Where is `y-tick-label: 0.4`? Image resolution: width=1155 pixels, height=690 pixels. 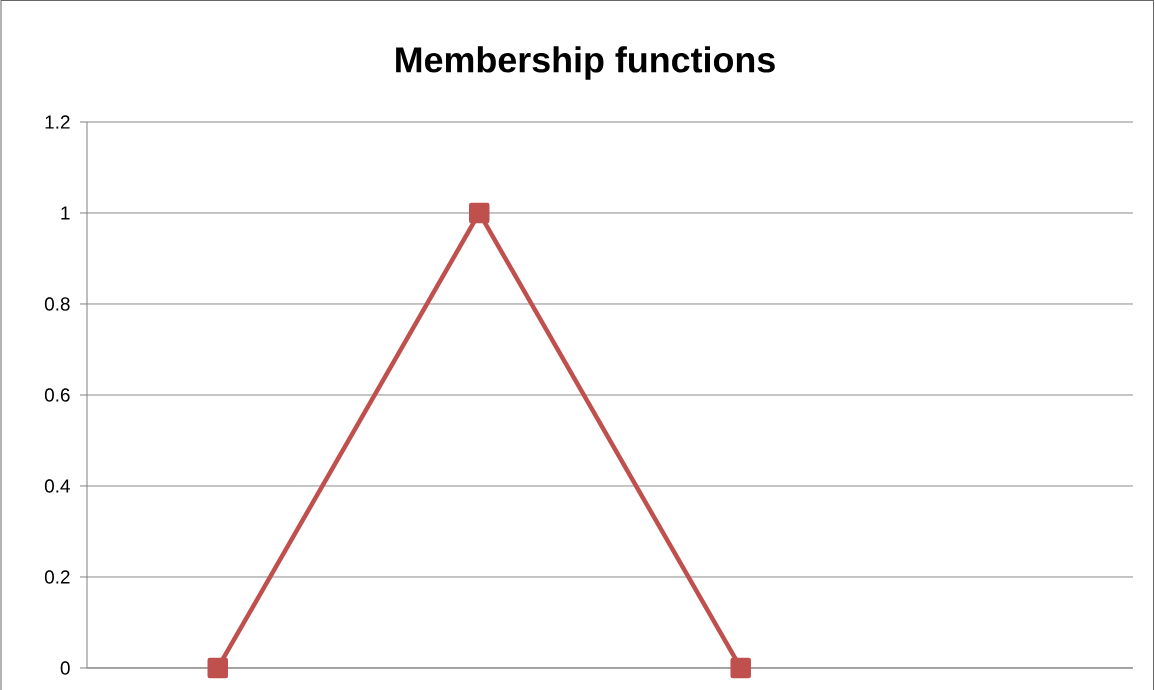
y-tick-label: 0.4 is located at coordinates (57, 486).